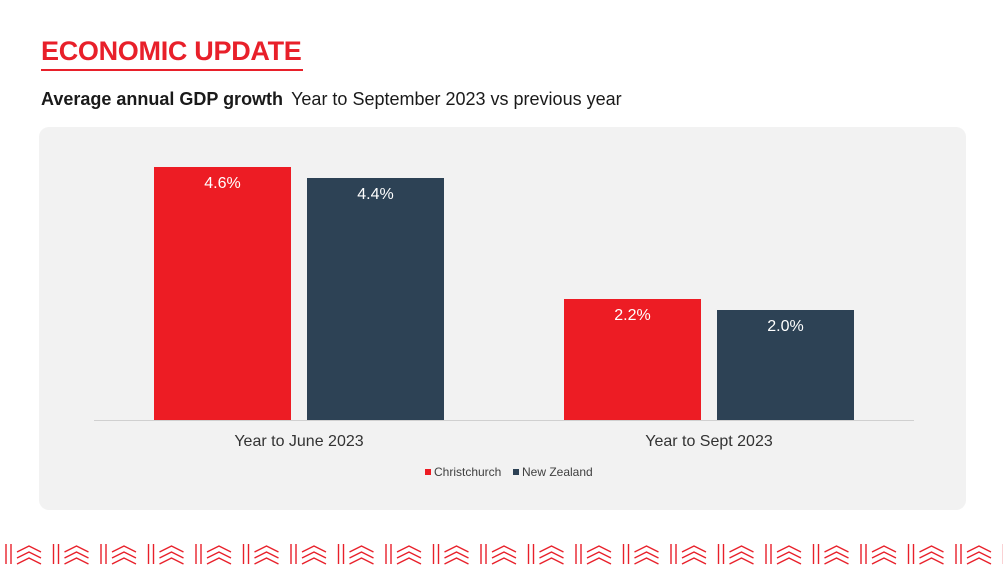  I want to click on data-label: 4.6%, so click(222, 183).